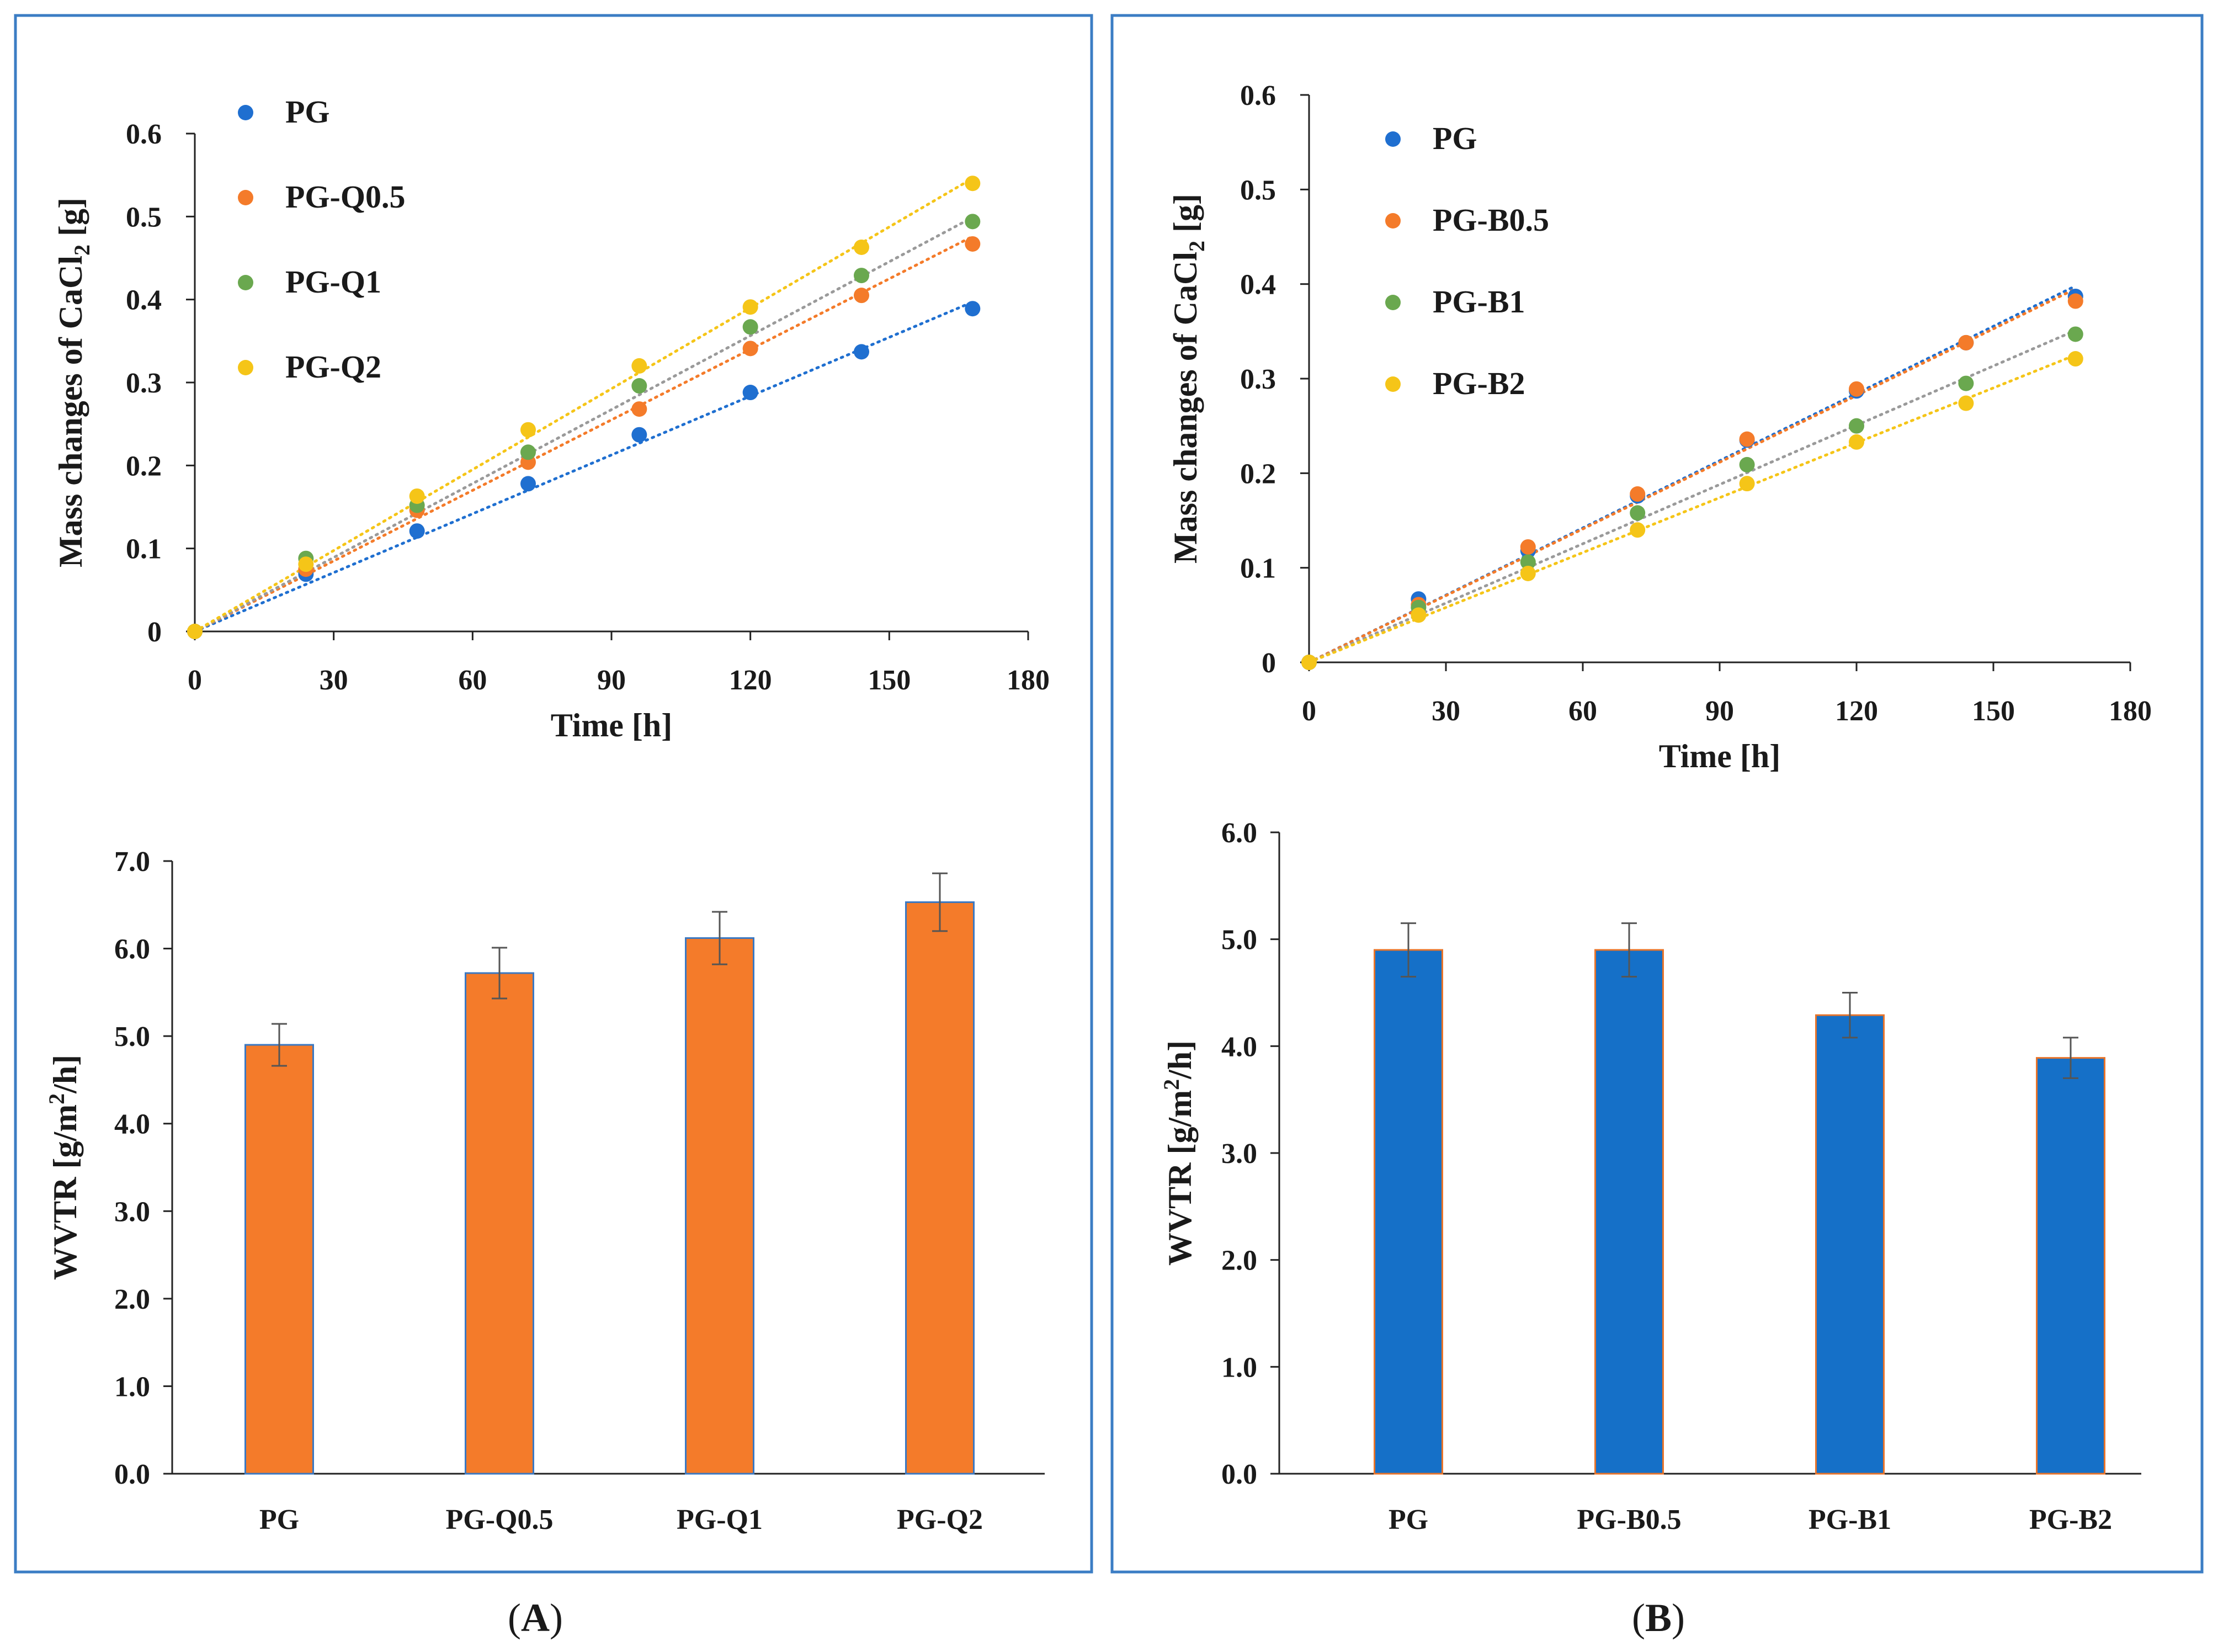  What do you see at coordinates (1850, 1520) in the screenshot?
I see `b-bar-category-label-pg-b1: PG-B1` at bounding box center [1850, 1520].